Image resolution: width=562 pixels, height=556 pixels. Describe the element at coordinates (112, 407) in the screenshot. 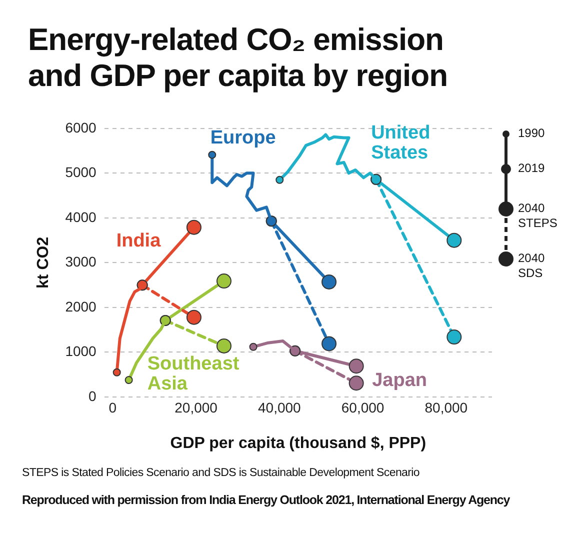

I see `x-tick-label: 0` at that location.